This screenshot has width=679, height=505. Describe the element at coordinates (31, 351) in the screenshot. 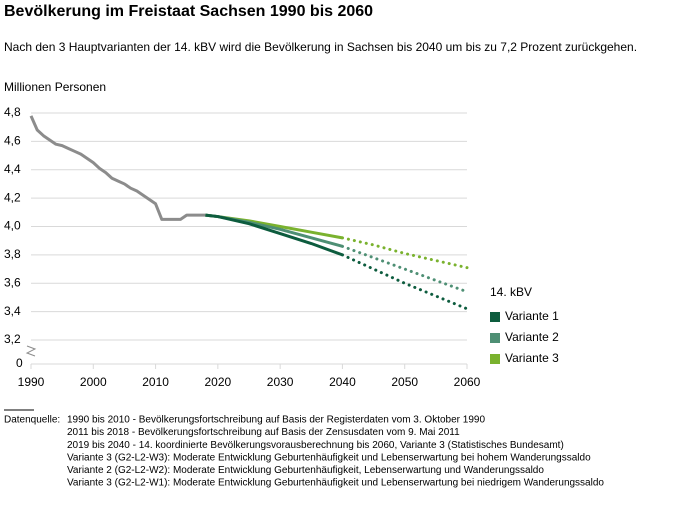

I see `axis-break` at that location.